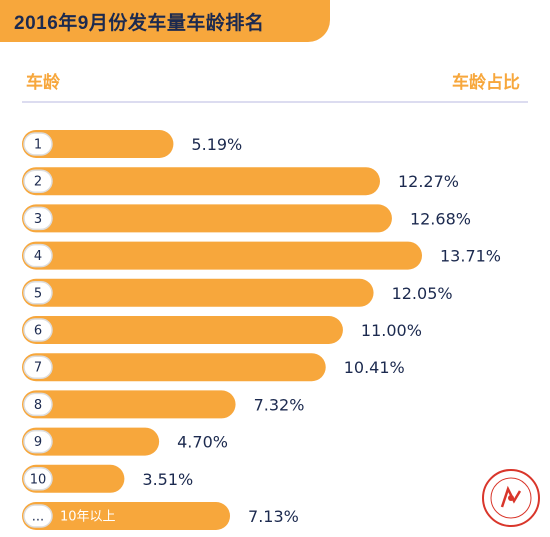 This screenshot has height=537, width=550. Describe the element at coordinates (486, 83) in the screenshot. I see `column-header-share: 车龄占比` at that location.